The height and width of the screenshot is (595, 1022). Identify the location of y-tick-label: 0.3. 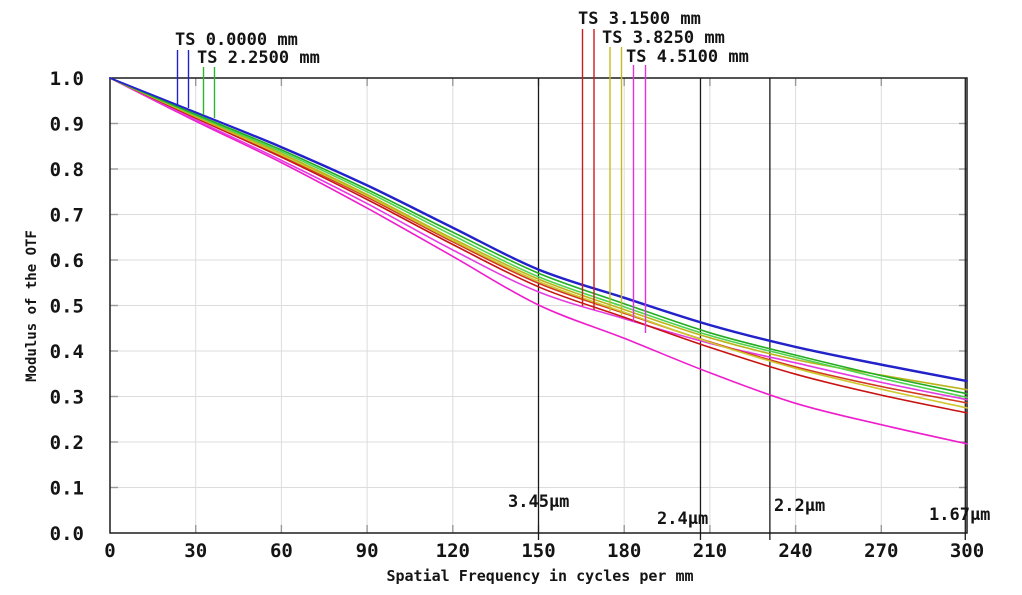
(67, 398).